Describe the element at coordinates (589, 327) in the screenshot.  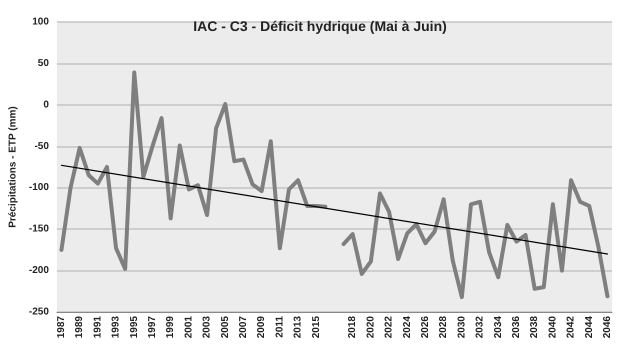
I see `x-tick-label: 2044` at that location.